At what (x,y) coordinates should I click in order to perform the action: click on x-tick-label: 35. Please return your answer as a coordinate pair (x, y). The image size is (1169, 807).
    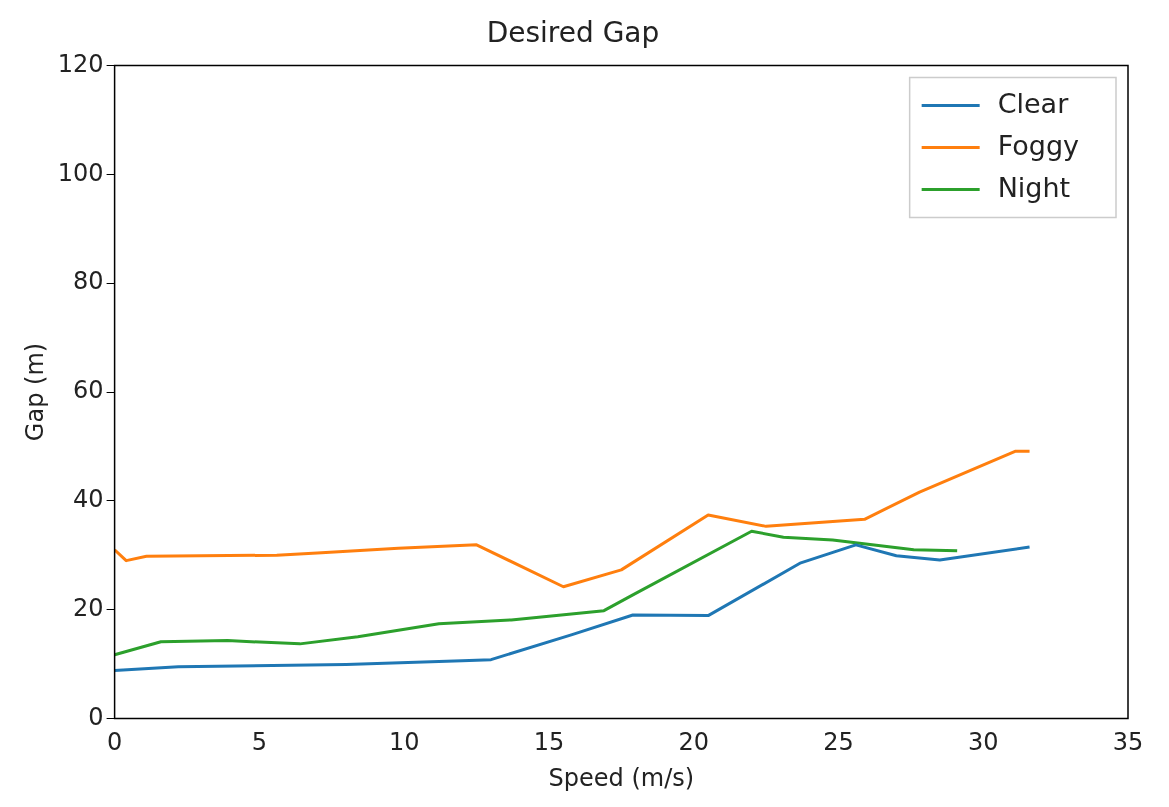
    Looking at the image, I should click on (1128, 742).